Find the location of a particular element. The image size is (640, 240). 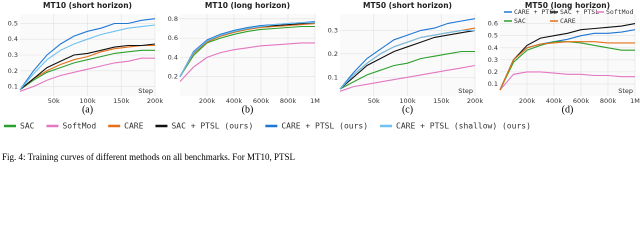

legend-label: CARE + PTSL (ours) is located at coordinates (324, 126).